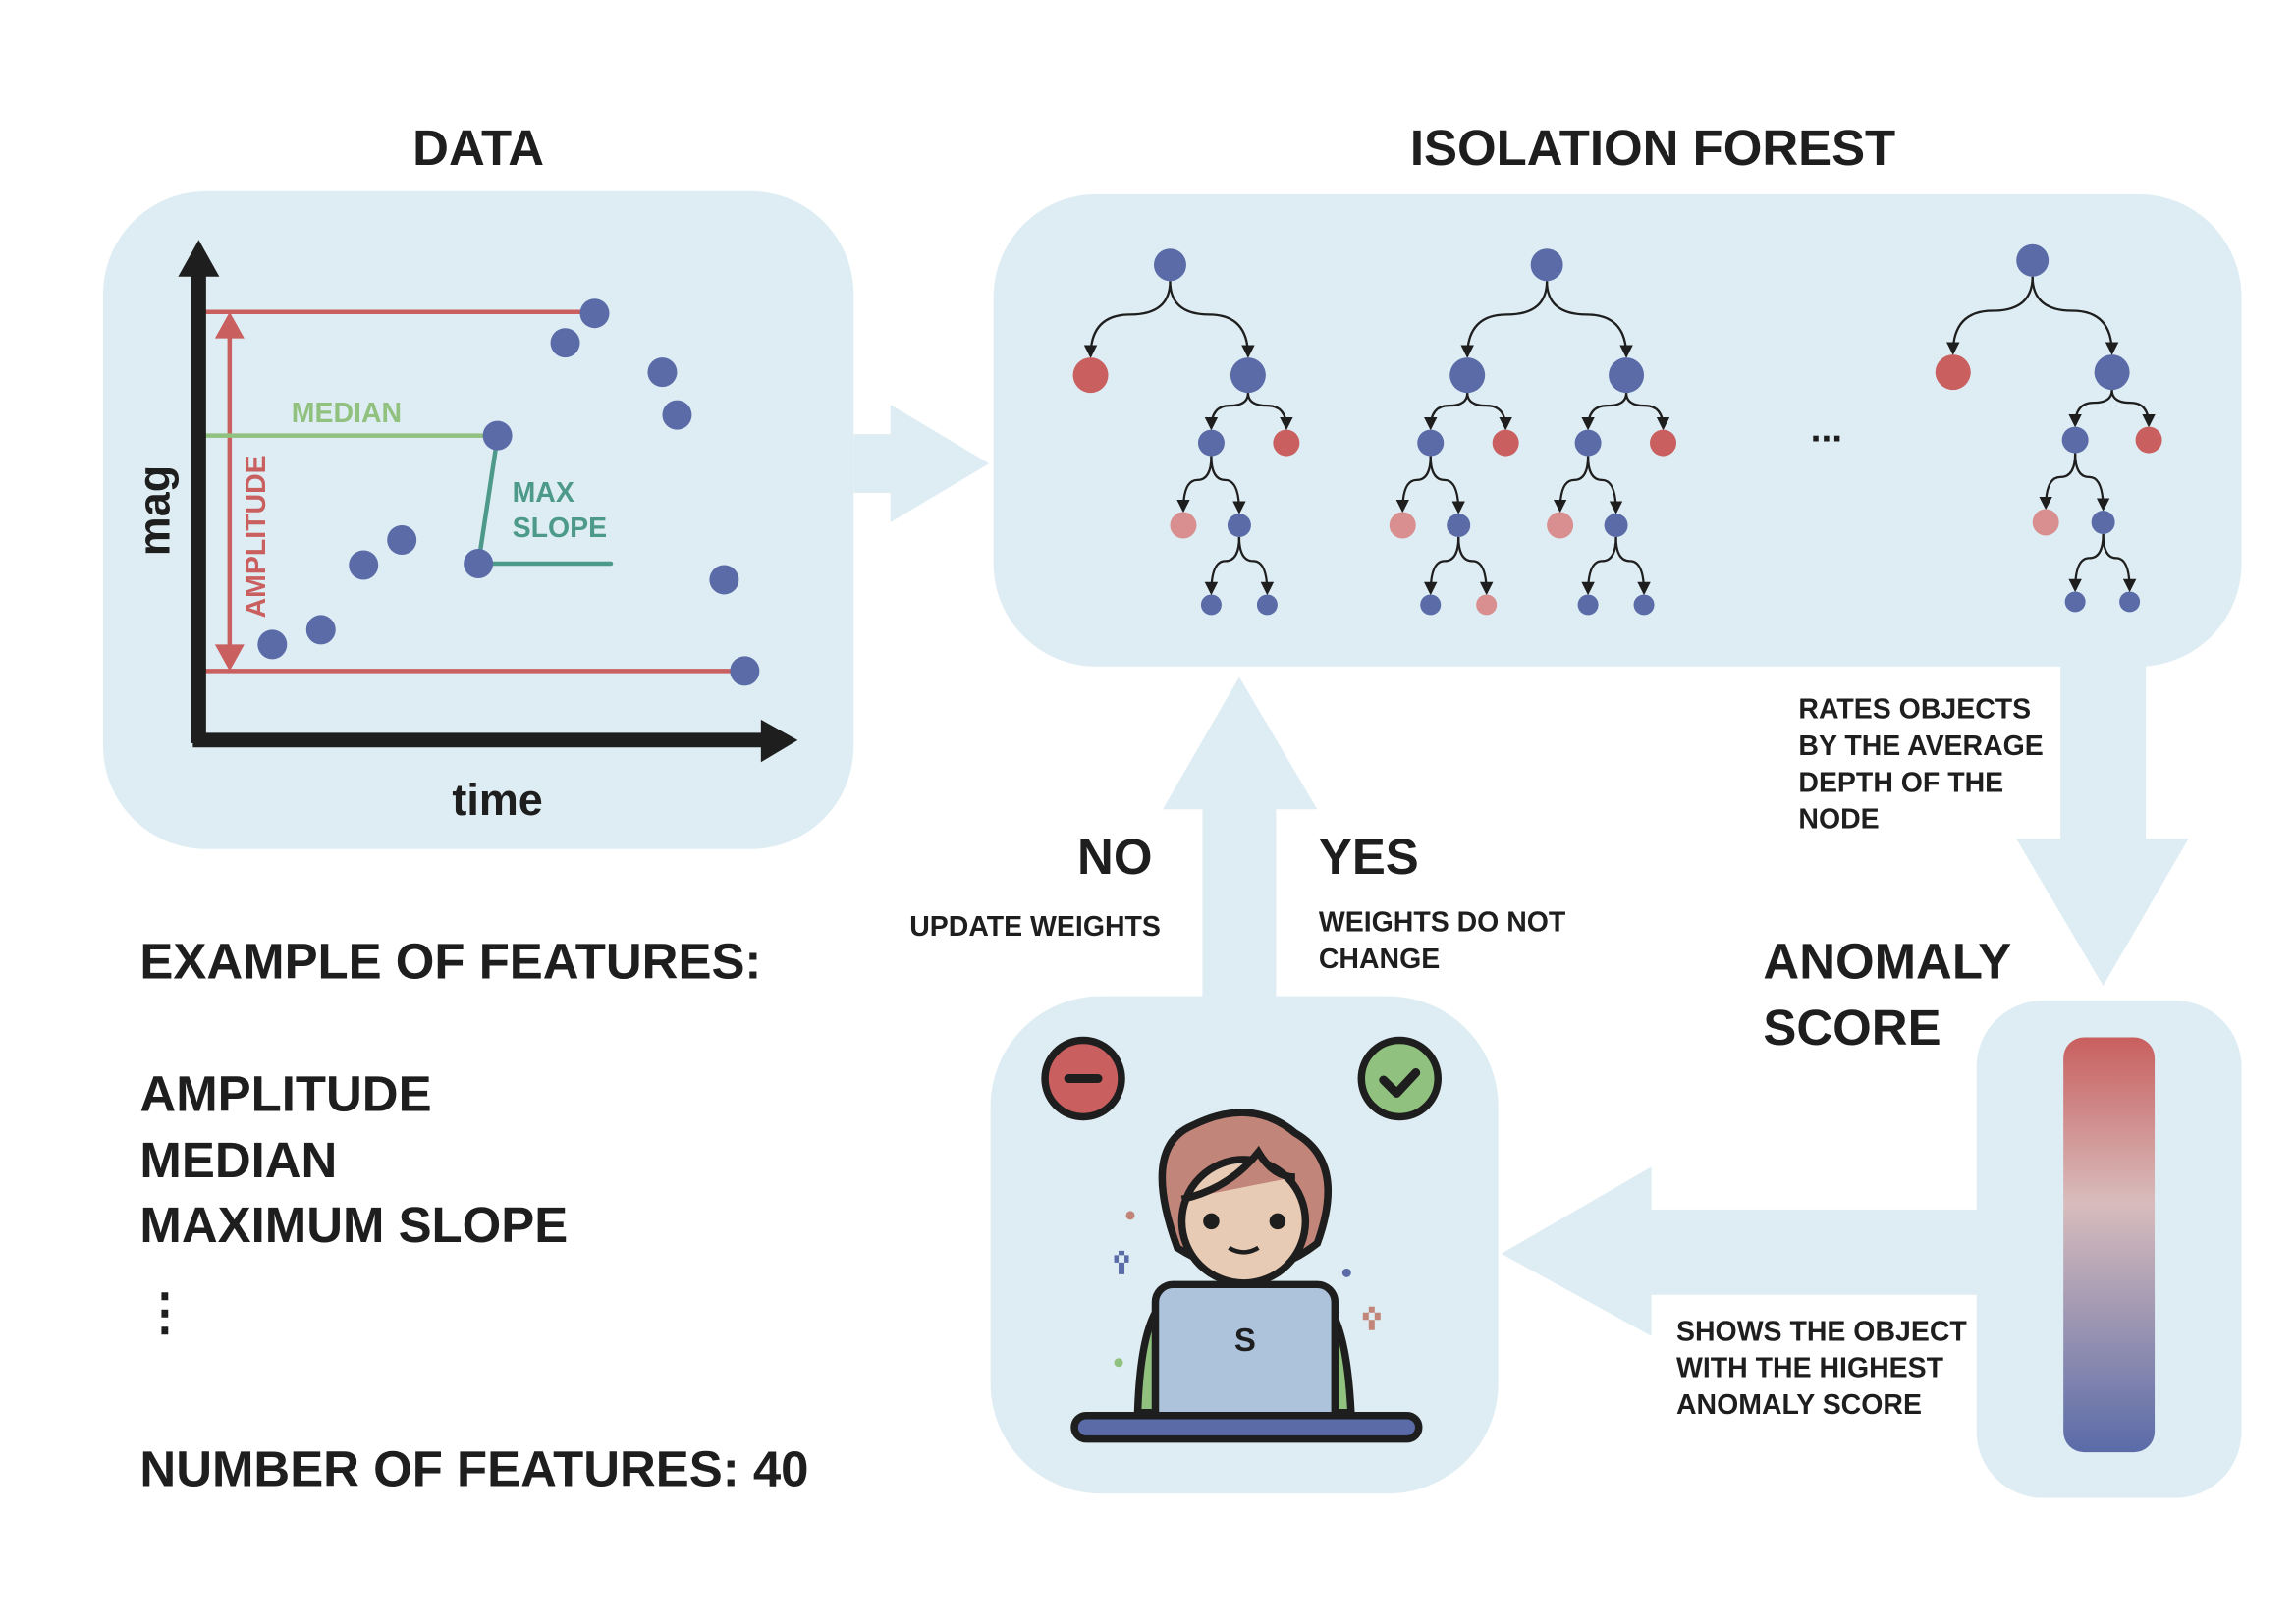 This screenshot has width=2296, height=1623. I want to click on data-title: DATA, so click(478, 148).